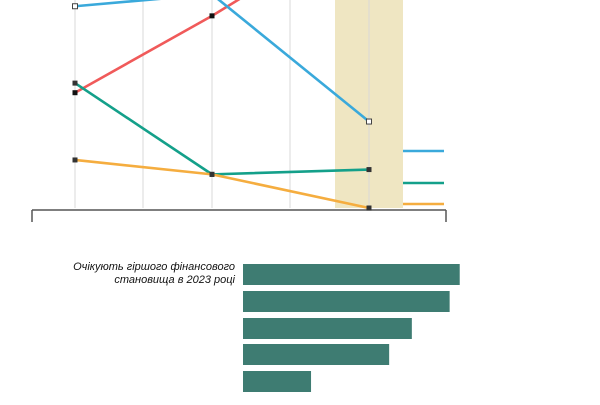 The height and width of the screenshot is (405, 600). Describe the element at coordinates (174, 280) in the screenshot. I see `bar-category-label-0-line-1: становища в 2023 році` at that location.